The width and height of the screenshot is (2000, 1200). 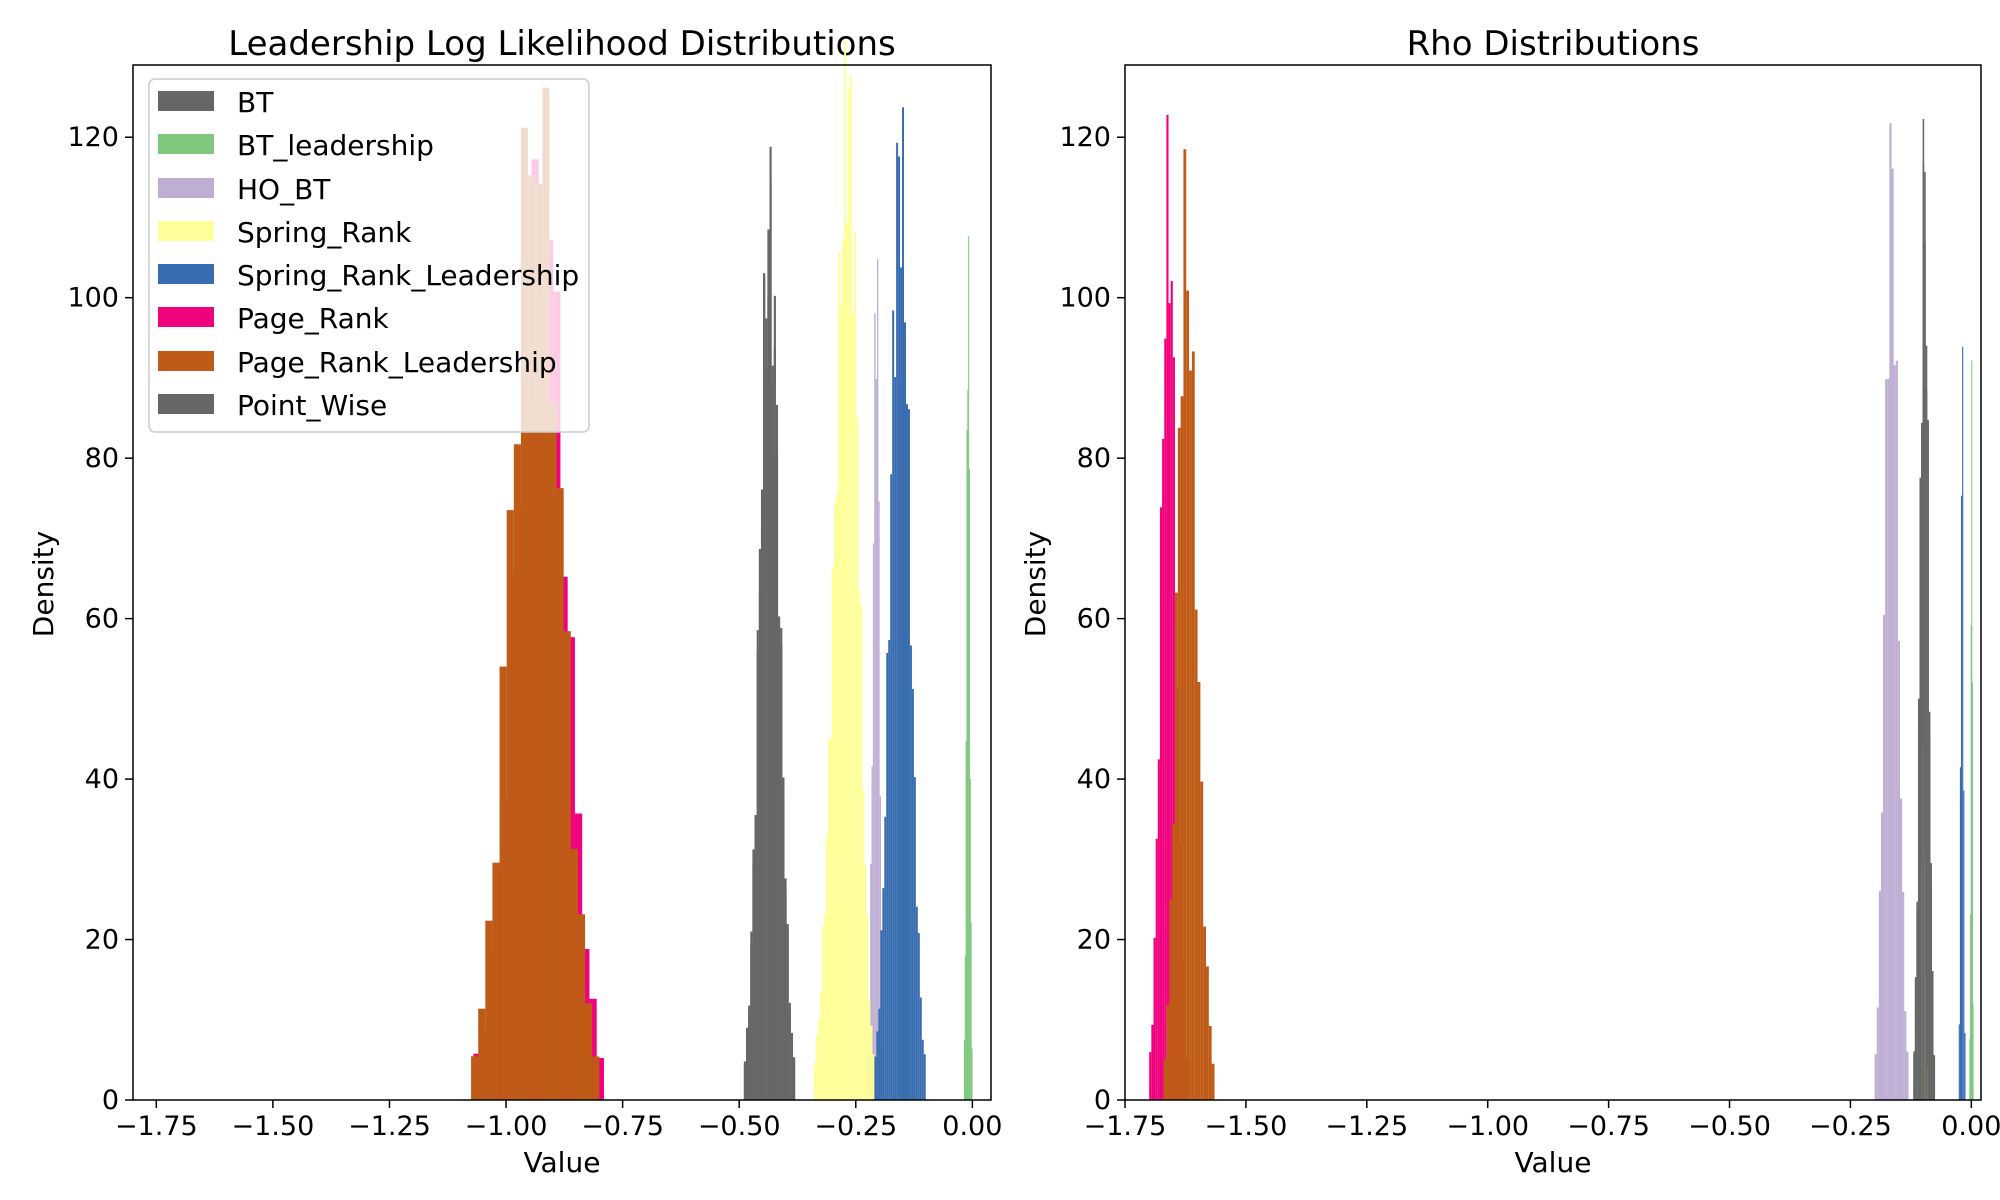 I want to click on chart-title: Leadership Log Likelihood Distributions, so click(x=562, y=44).